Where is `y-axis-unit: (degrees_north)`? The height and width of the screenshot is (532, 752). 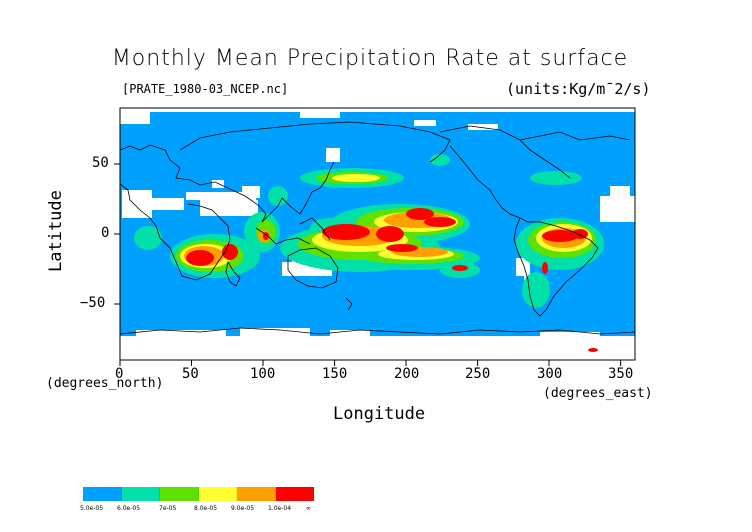
y-axis-unit: (degrees_north) is located at coordinates (105, 383).